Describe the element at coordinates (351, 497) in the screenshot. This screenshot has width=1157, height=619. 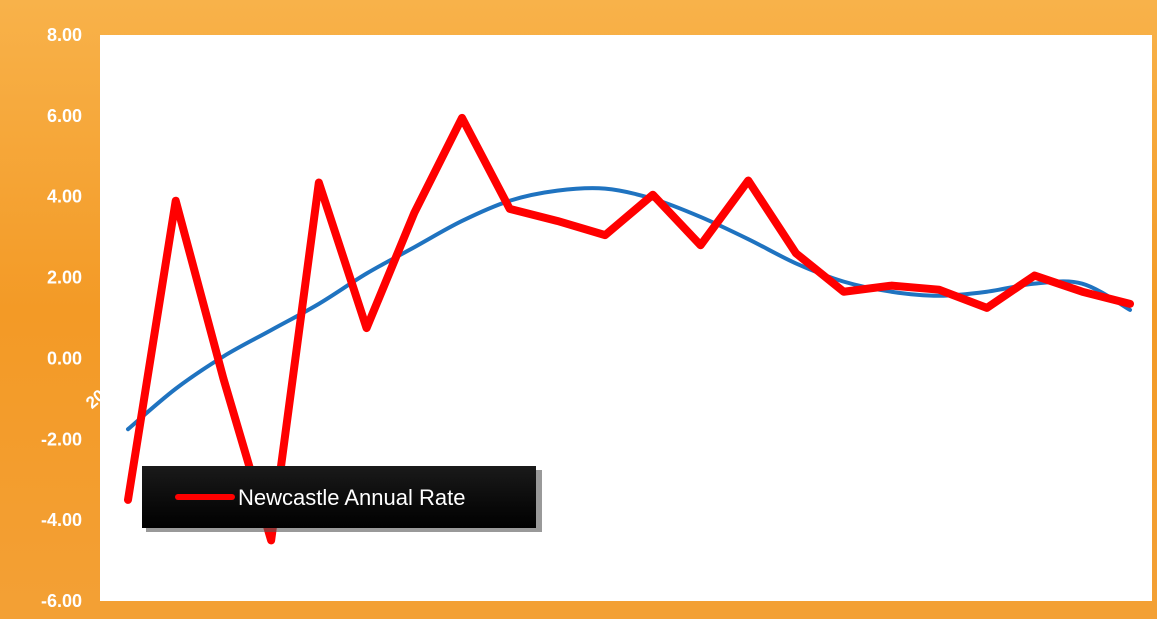
I see `legend-label-newcastle: Newcastle Annual Rate` at that location.